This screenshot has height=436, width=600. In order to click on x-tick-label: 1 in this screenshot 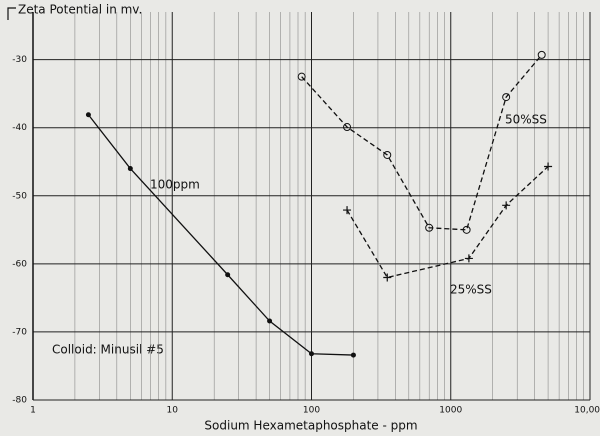, I will do `click(33, 411)`.